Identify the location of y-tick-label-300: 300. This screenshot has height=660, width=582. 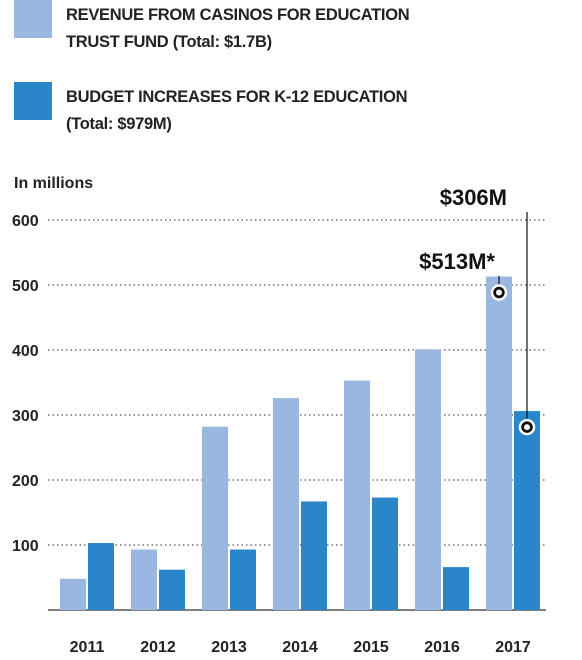
(25, 416).